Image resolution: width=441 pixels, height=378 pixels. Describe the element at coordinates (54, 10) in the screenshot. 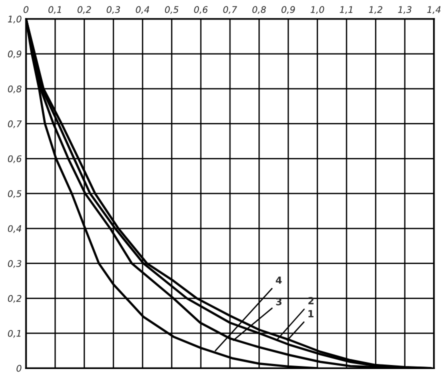

I see `x-tick-label: 0,1` at that location.